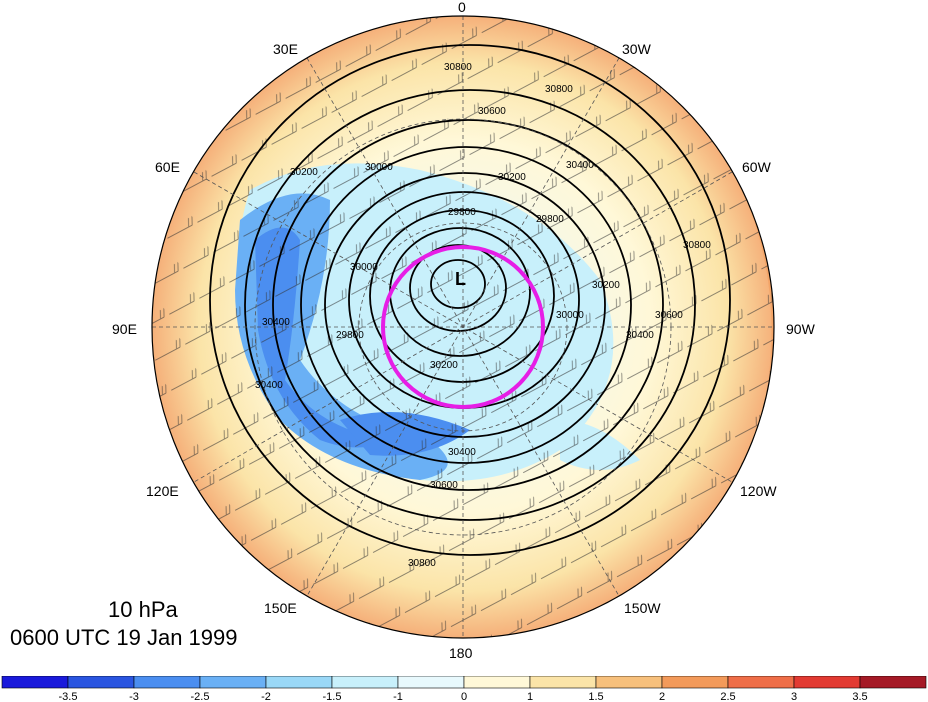 The height and width of the screenshot is (702, 928). Describe the element at coordinates (280, 608) in the screenshot. I see `lon-label-150e: 150E` at that location.